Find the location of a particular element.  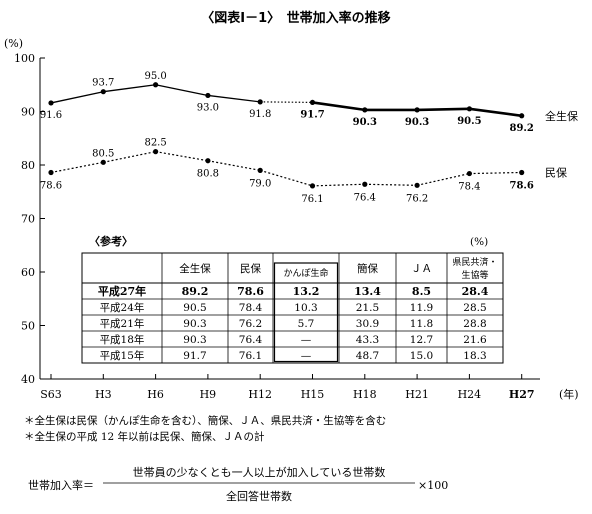

reference-table-cell: 15.0 is located at coordinates (421, 356).